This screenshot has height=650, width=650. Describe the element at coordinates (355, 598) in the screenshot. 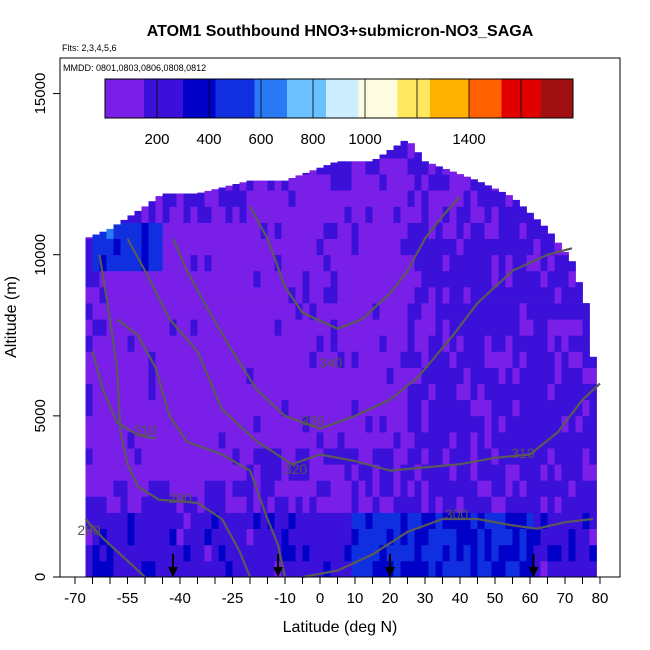

I see `x-tick-label: 10` at that location.